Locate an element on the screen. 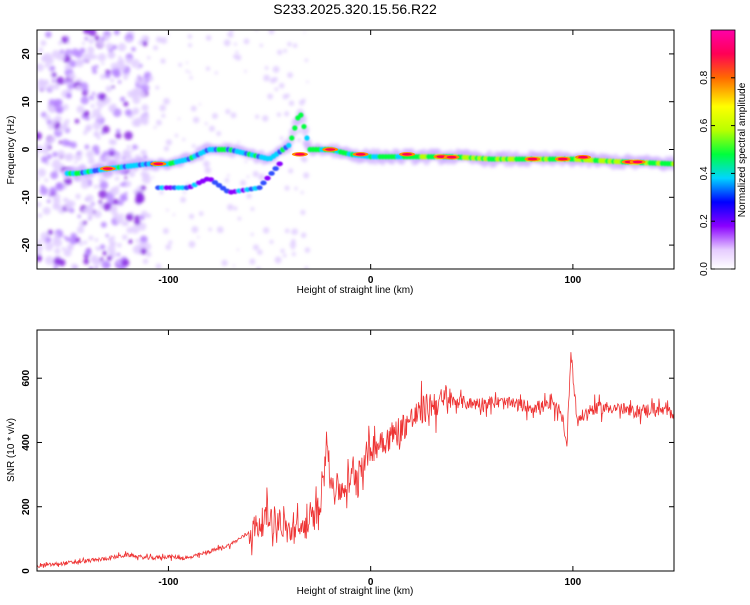  colorbar-tick-label: 0.4 is located at coordinates (704, 173).